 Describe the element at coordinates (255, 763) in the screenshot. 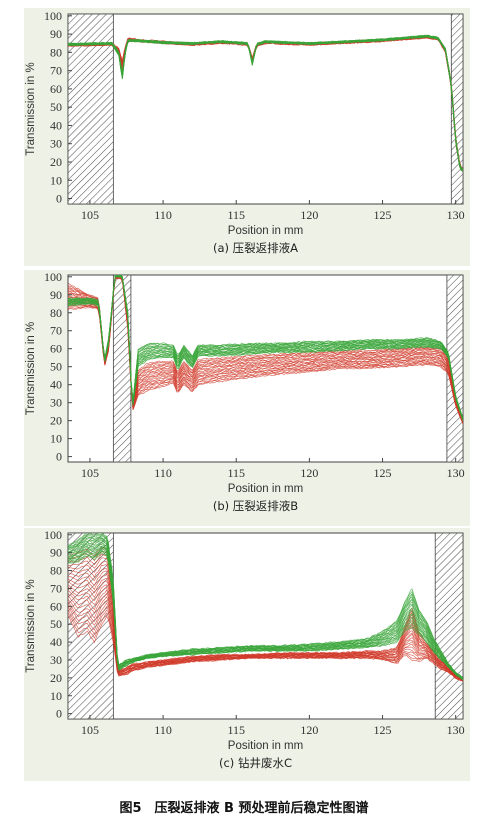

I see `panel-caption: (c) 钻井废水C` at that location.